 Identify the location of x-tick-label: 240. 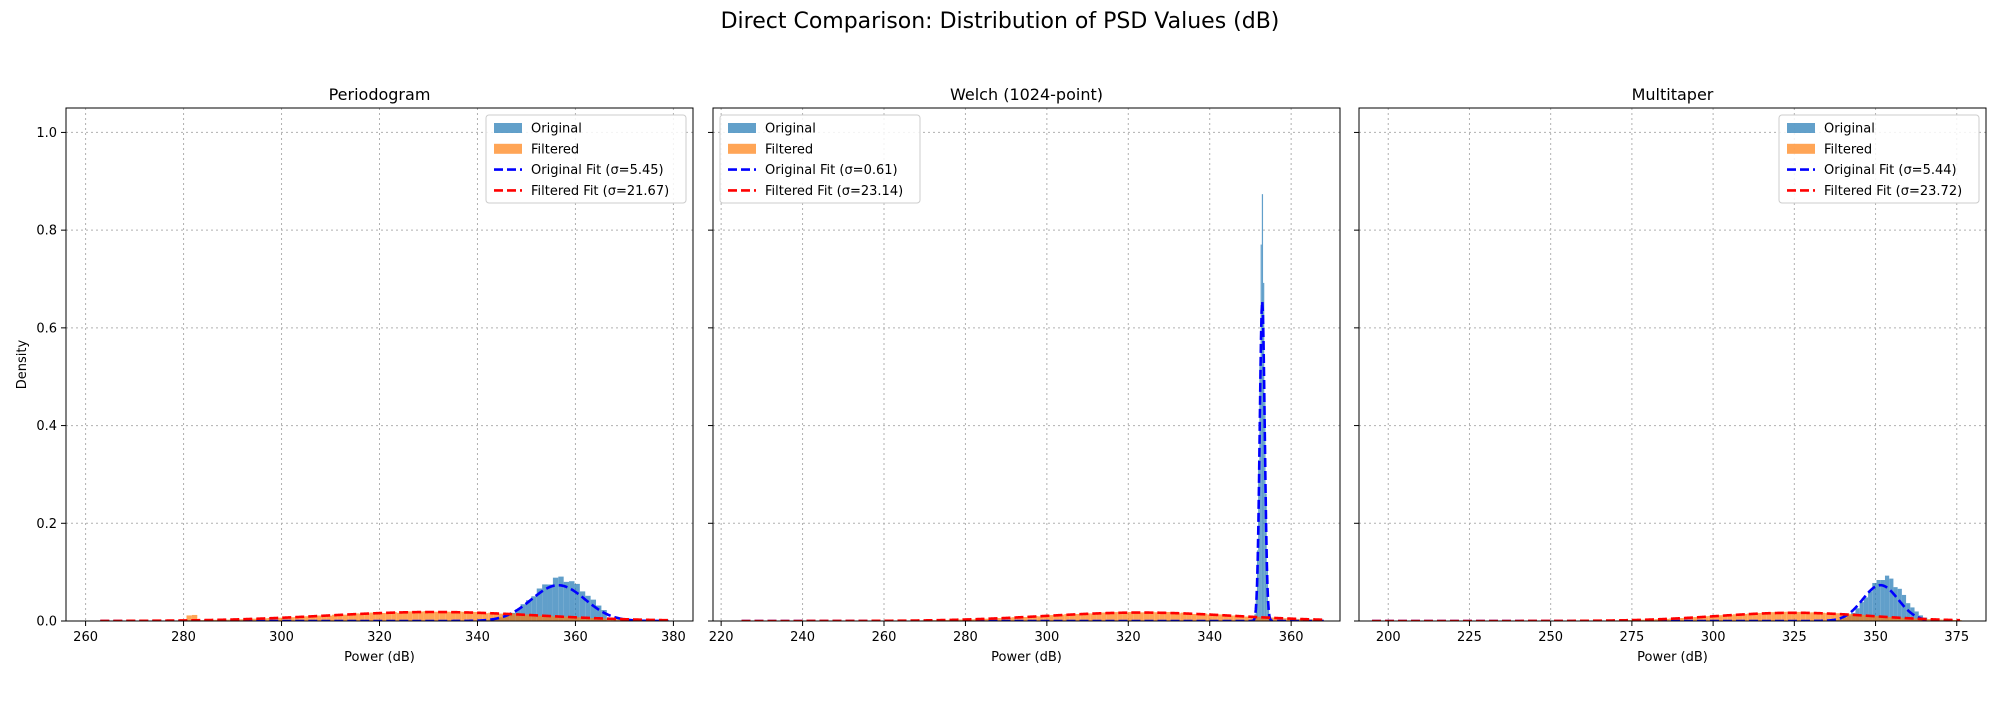
(802, 637).